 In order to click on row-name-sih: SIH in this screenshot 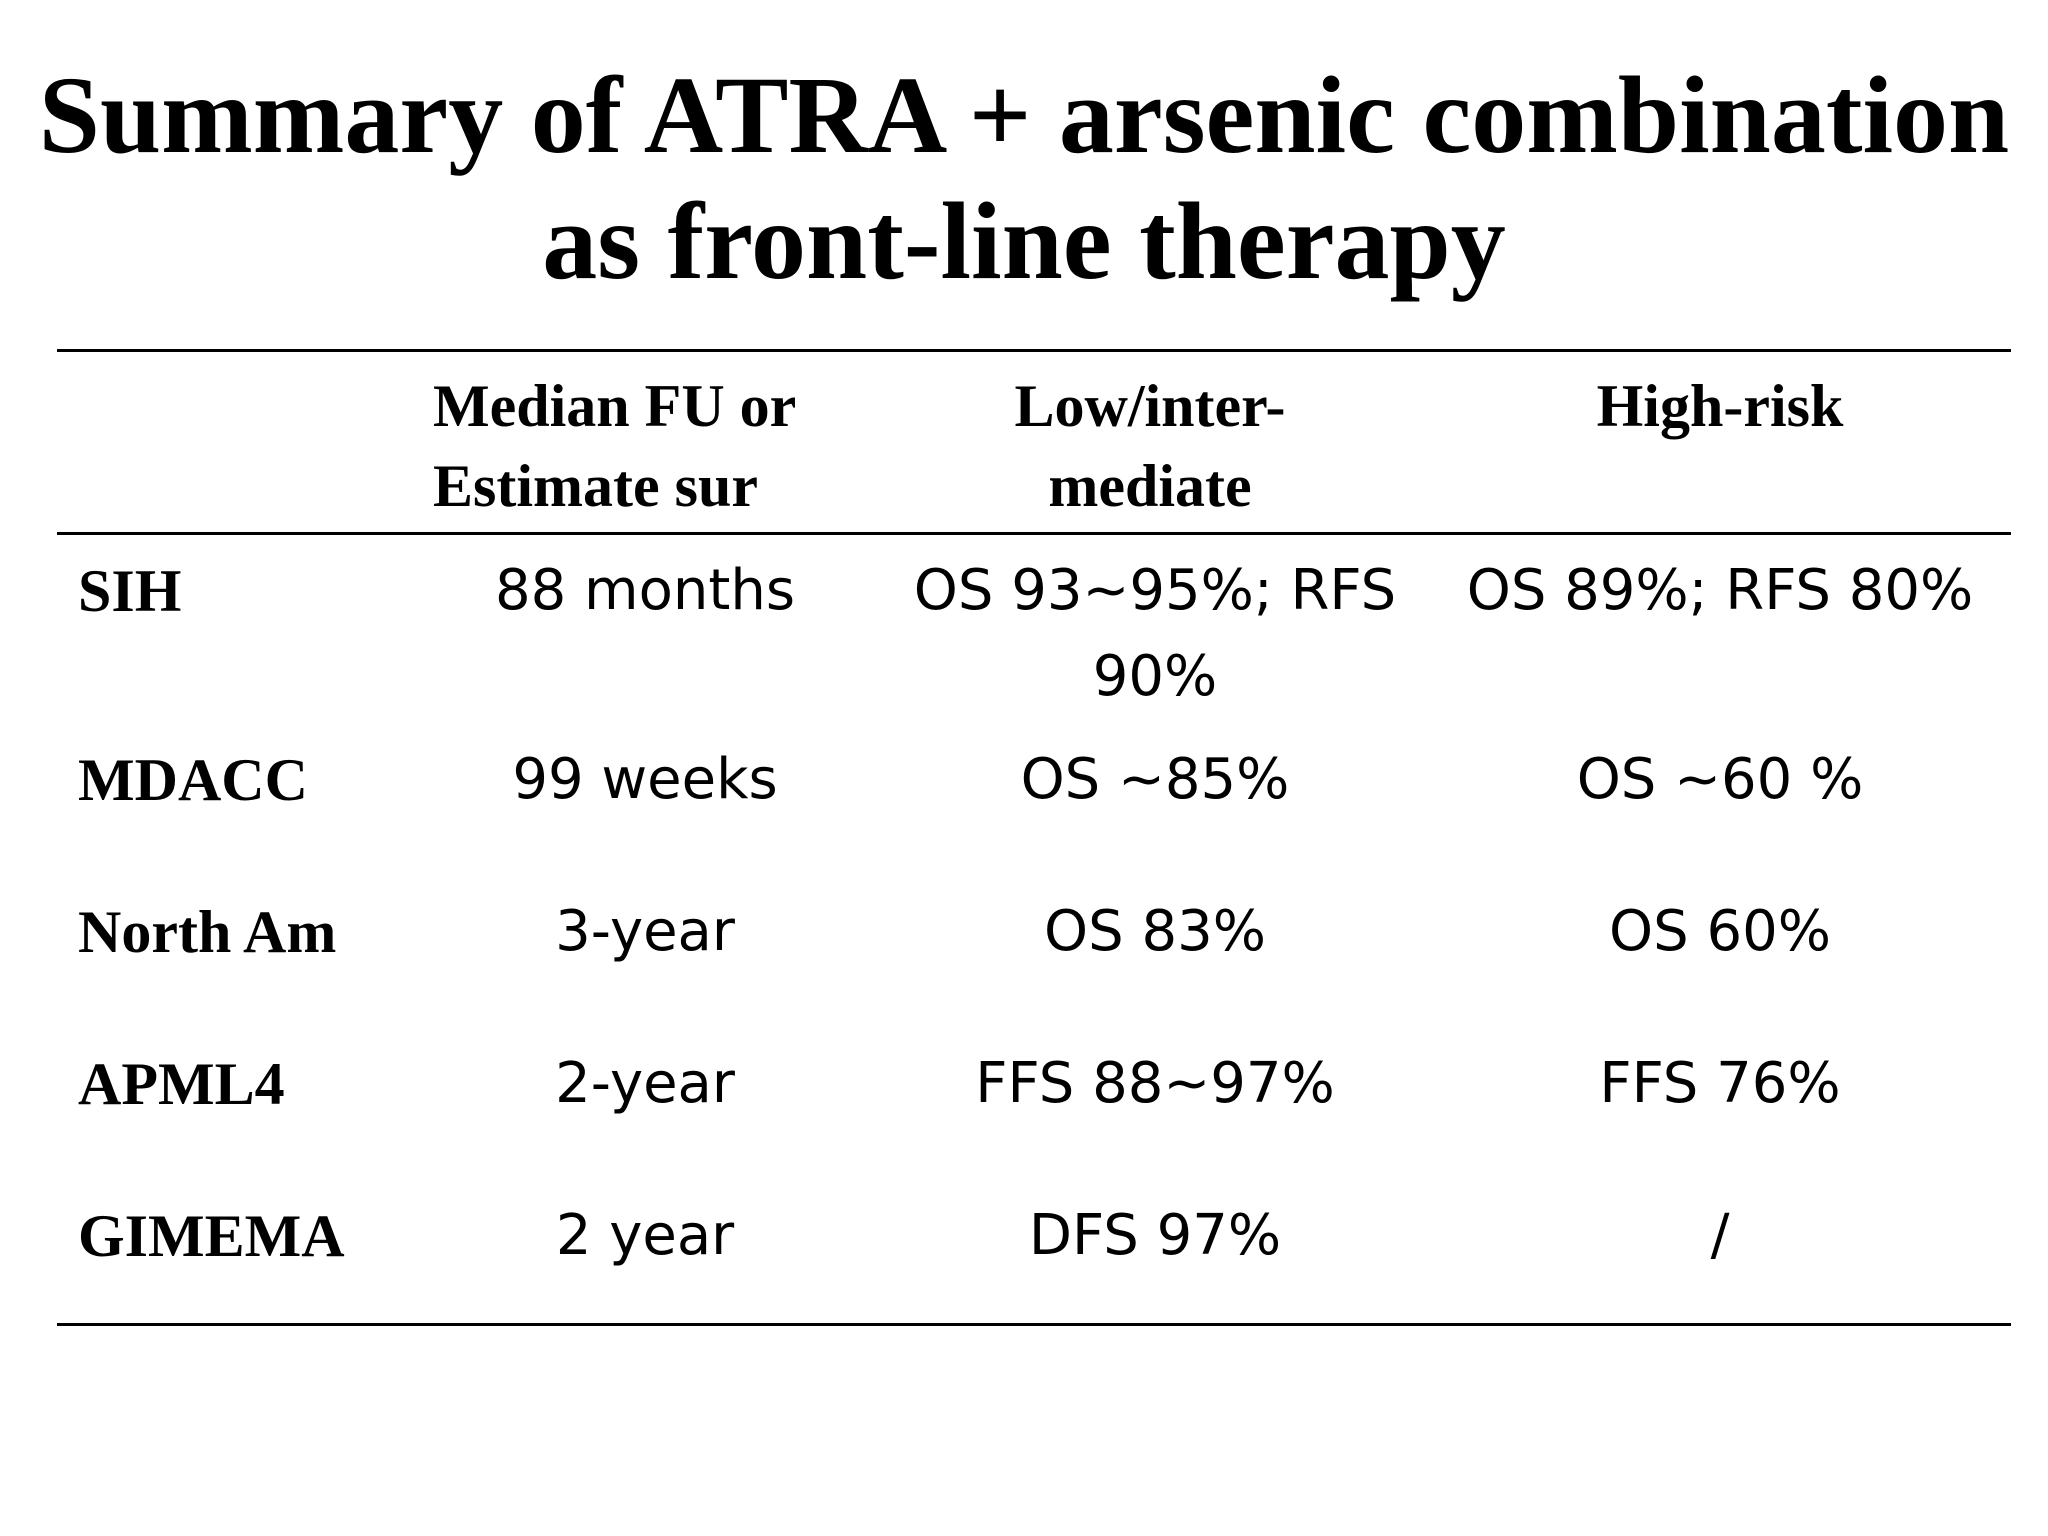, I will do `click(130, 591)`.